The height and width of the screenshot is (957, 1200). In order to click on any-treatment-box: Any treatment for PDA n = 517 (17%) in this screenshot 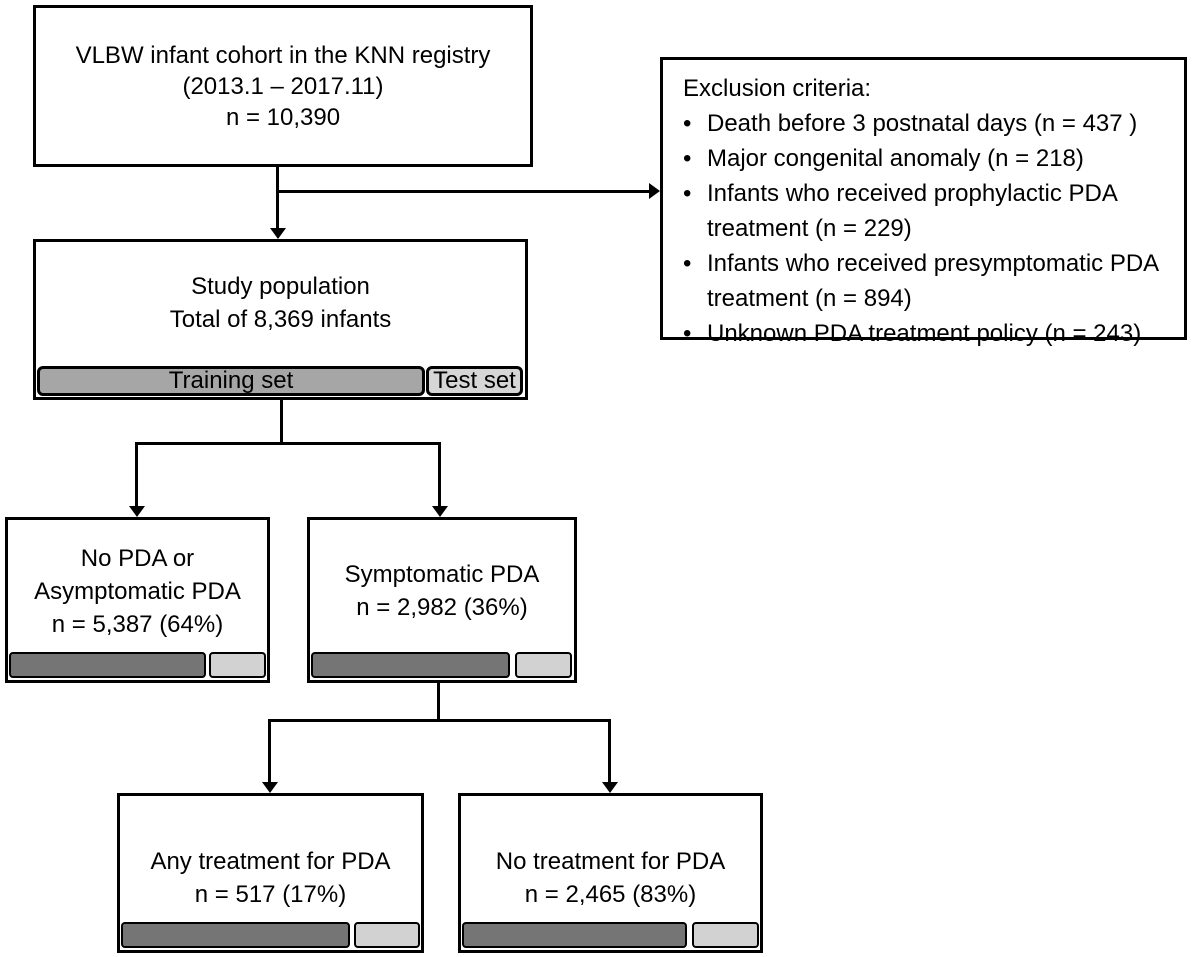, I will do `click(270, 873)`.